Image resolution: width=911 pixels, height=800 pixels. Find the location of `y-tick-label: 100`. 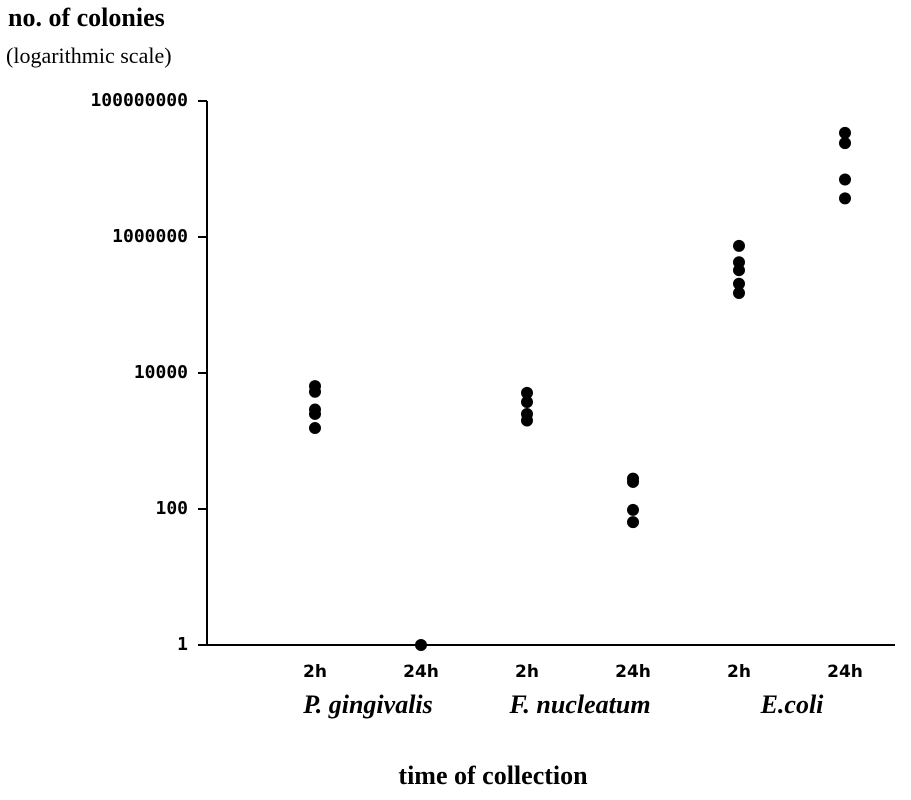

y-tick-label: 100 is located at coordinates (171, 508).